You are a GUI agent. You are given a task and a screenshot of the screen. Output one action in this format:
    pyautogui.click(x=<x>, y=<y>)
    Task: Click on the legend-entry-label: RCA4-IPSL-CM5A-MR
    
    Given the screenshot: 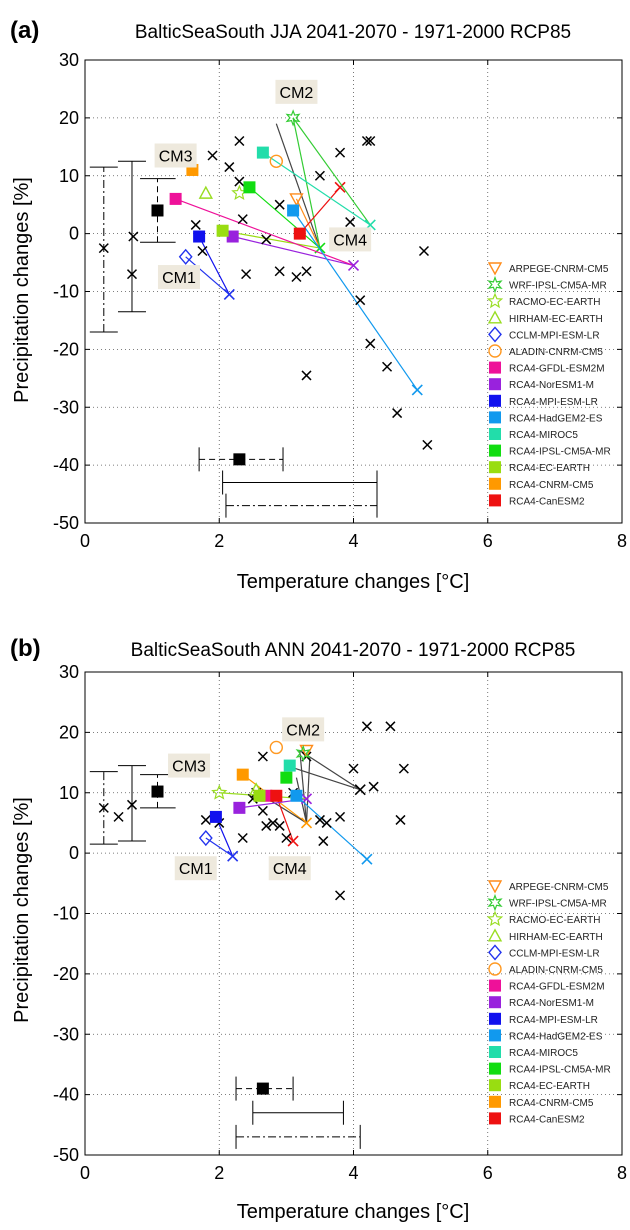 What is the action you would take?
    pyautogui.click(x=560, y=452)
    